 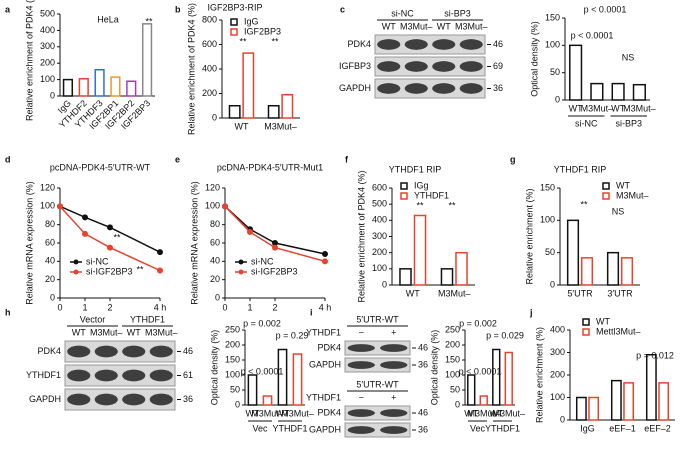 I want to click on line, so click(x=275, y=234).